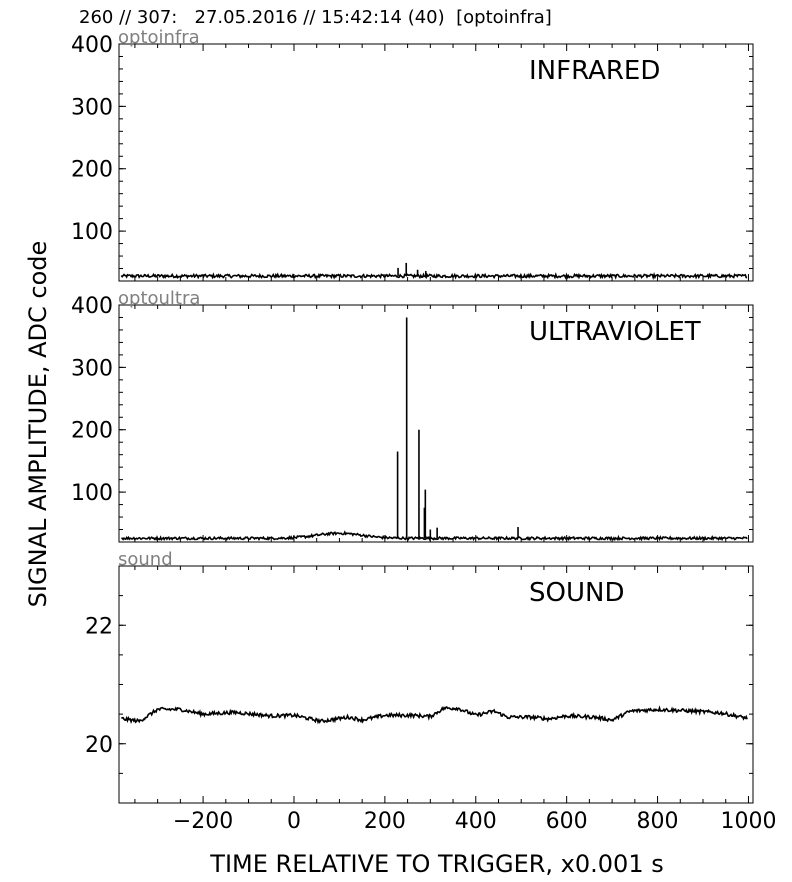 This screenshot has height=882, width=792. I want to click on panel-title: SOUND, so click(576, 593).